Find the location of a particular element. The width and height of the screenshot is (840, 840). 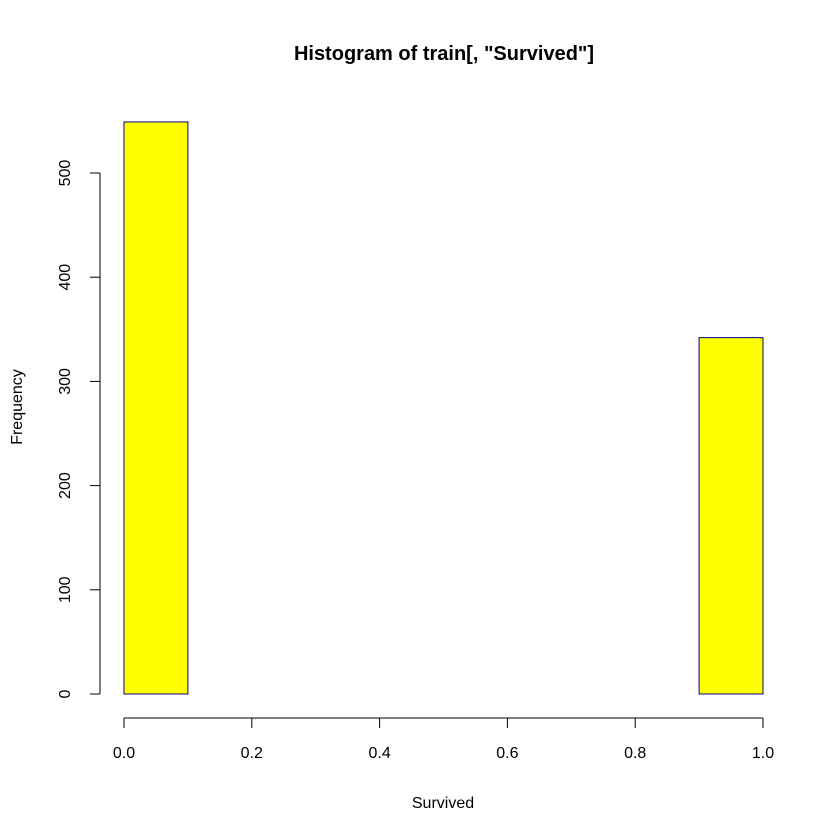

x-tick-label-2: 0.4 is located at coordinates (379, 753).